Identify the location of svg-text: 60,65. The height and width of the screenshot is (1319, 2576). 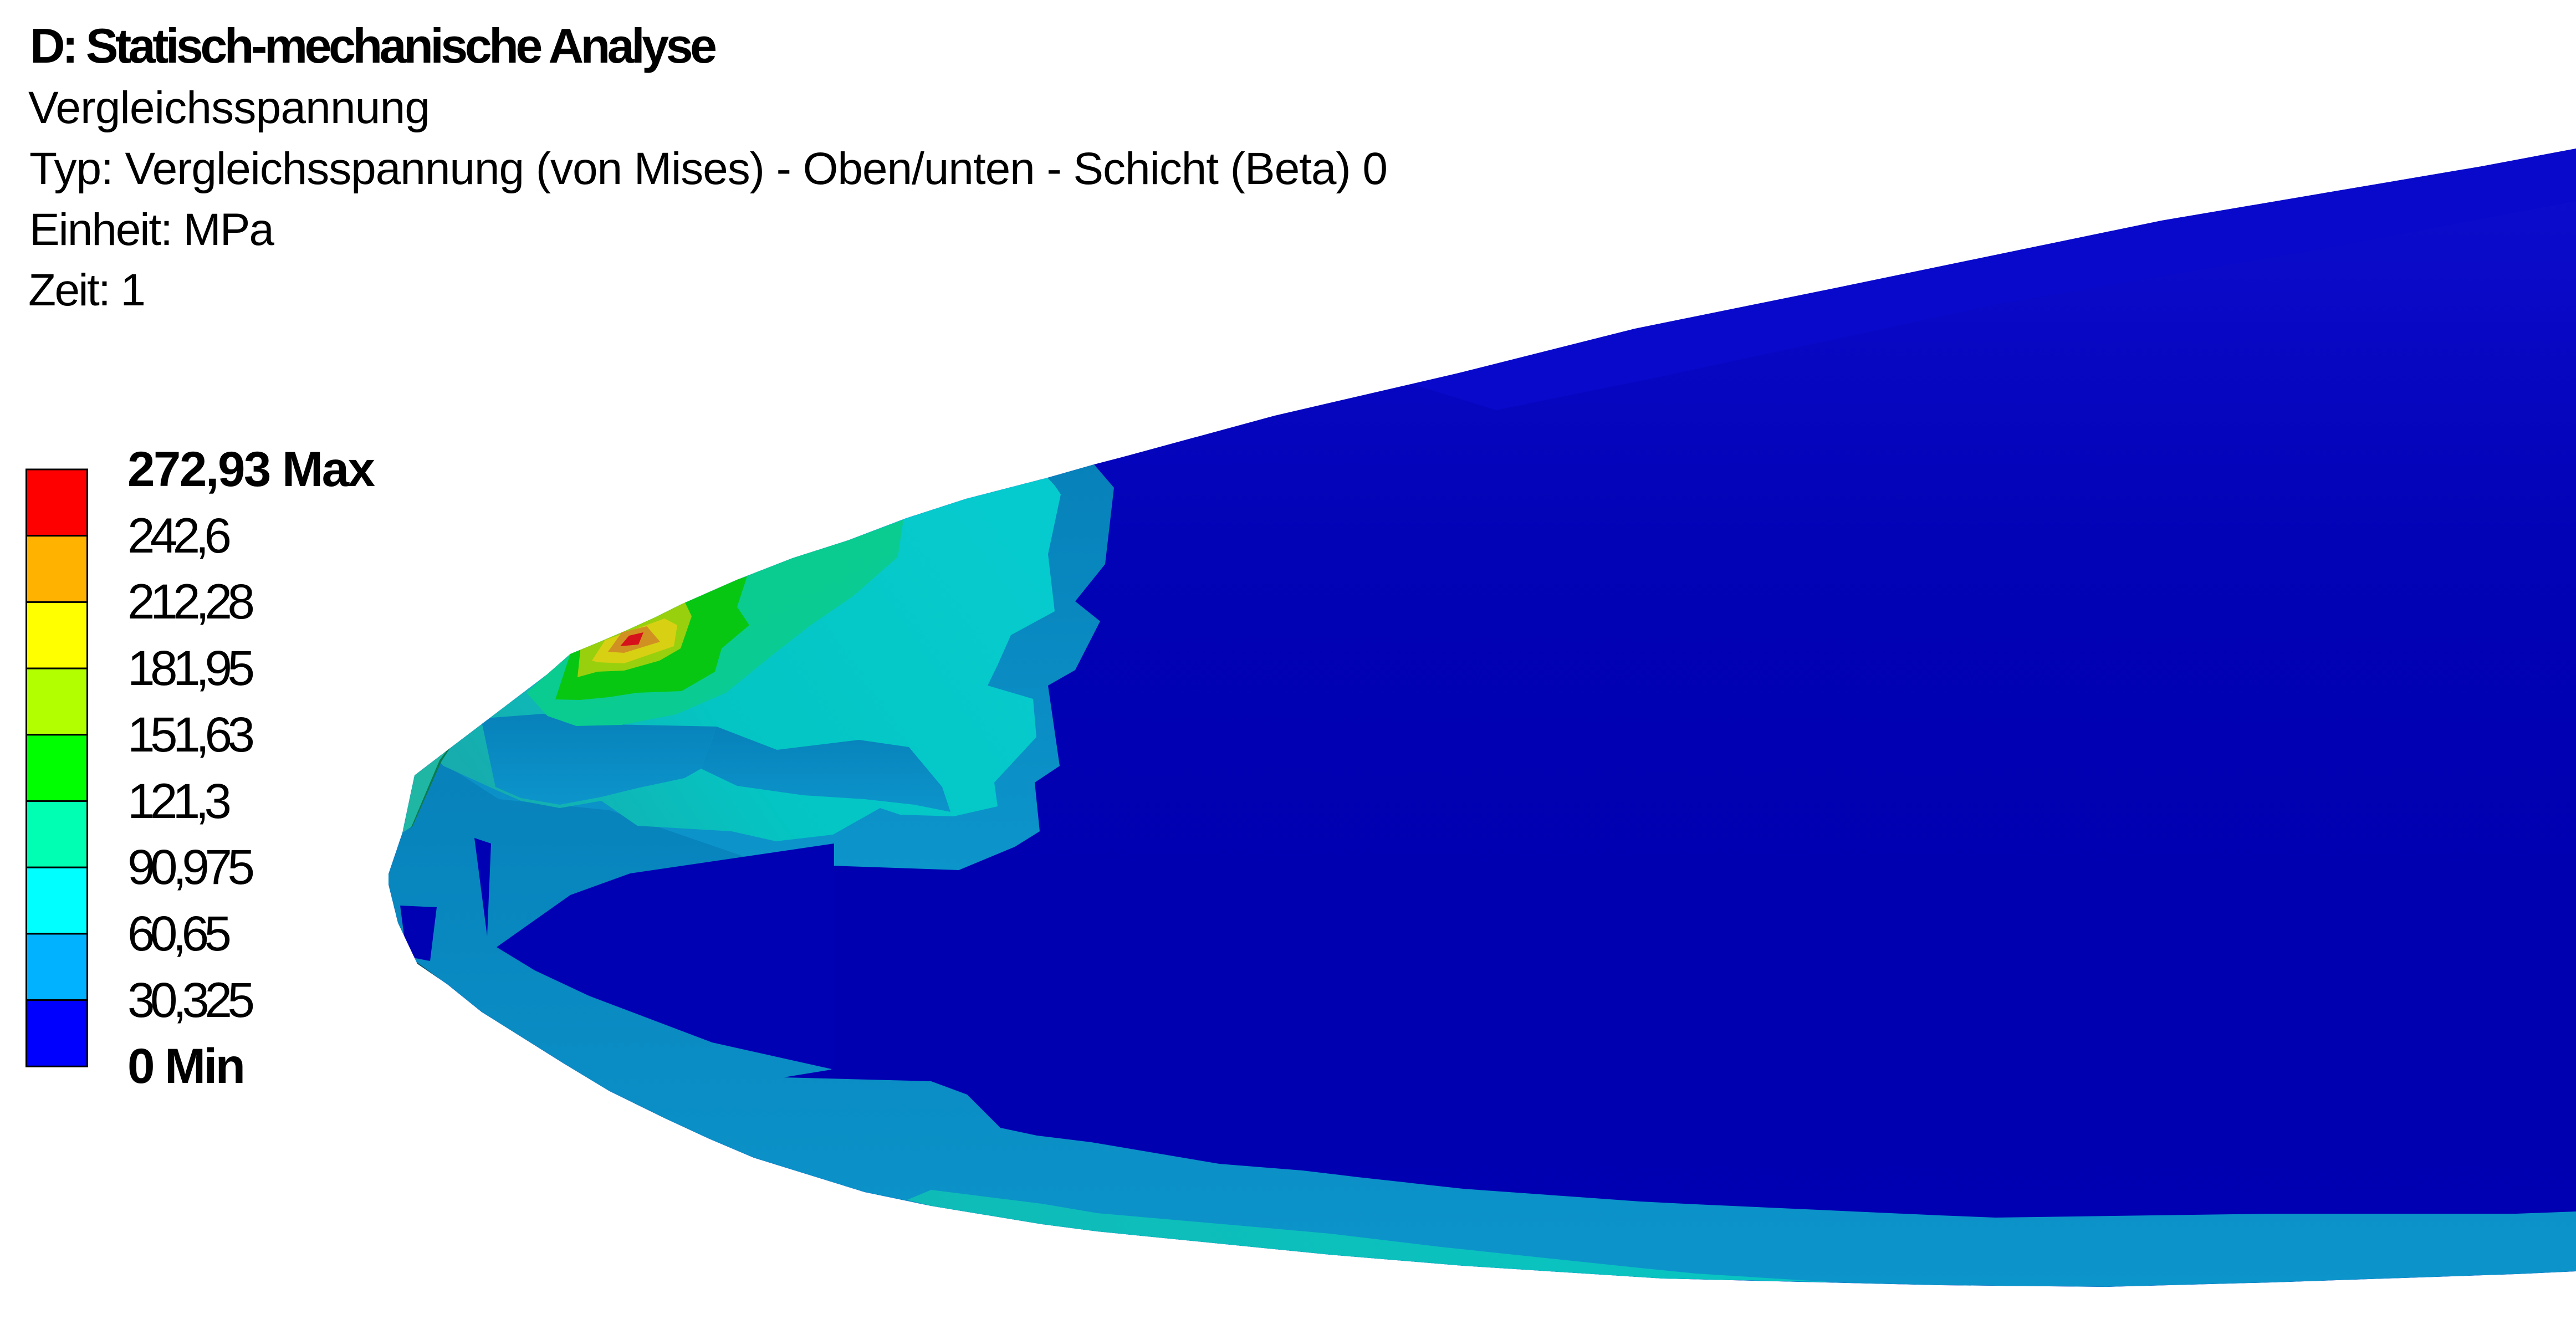
(179, 934).